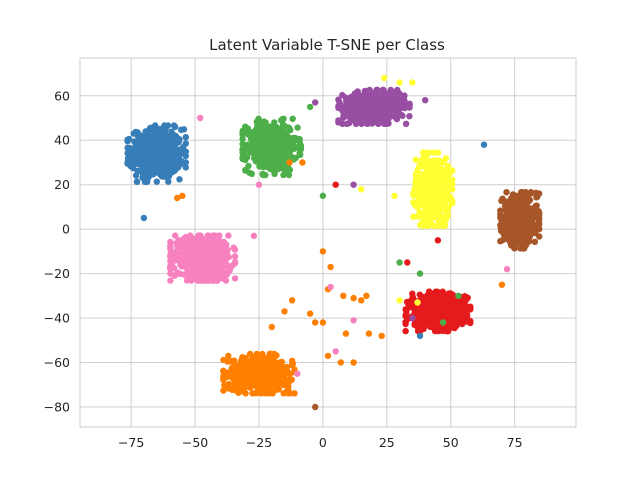 The height and width of the screenshot is (480, 640). What do you see at coordinates (57, 406) in the screenshot?
I see `y-tick-label: −80` at bounding box center [57, 406].